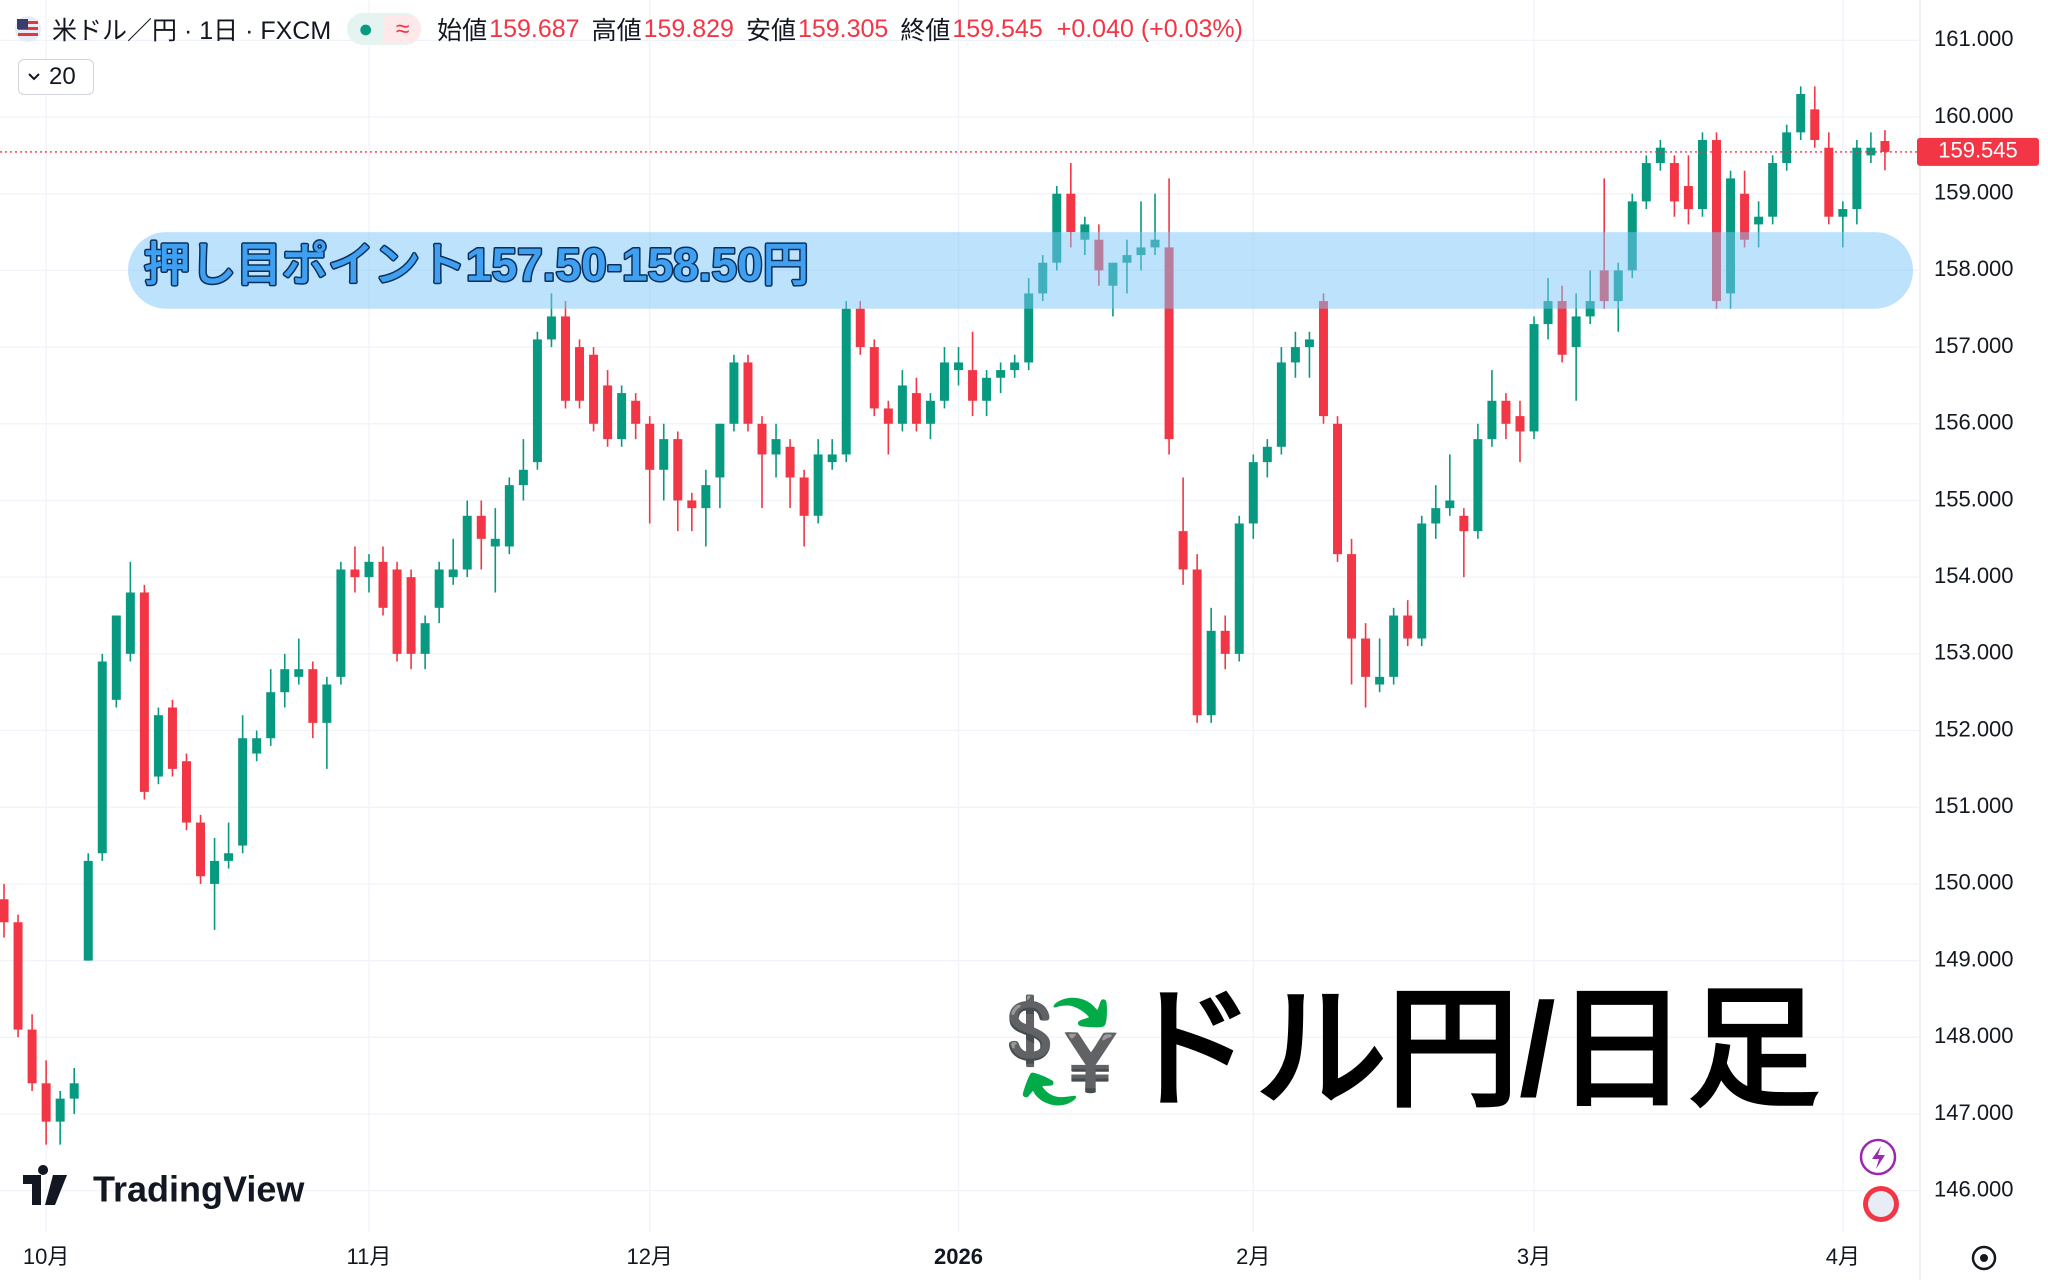 Image resolution: width=2048 pixels, height=1280 pixels. What do you see at coordinates (925, 31) in the screenshot?
I see `ohlc-label: 終値` at bounding box center [925, 31].